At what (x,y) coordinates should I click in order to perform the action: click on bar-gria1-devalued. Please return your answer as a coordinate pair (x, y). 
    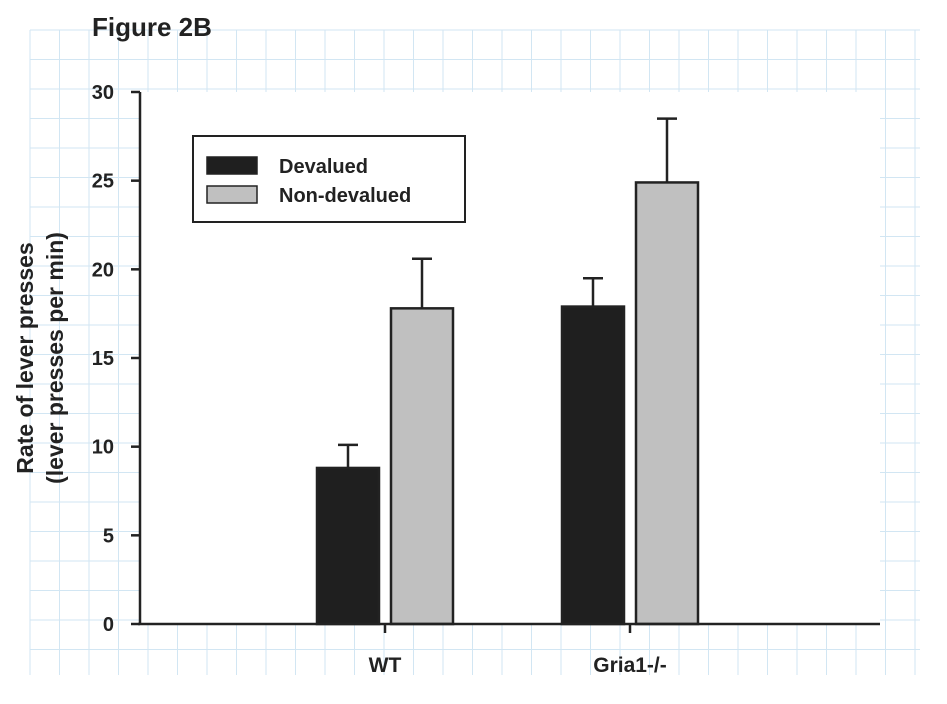
    Looking at the image, I should click on (593, 465).